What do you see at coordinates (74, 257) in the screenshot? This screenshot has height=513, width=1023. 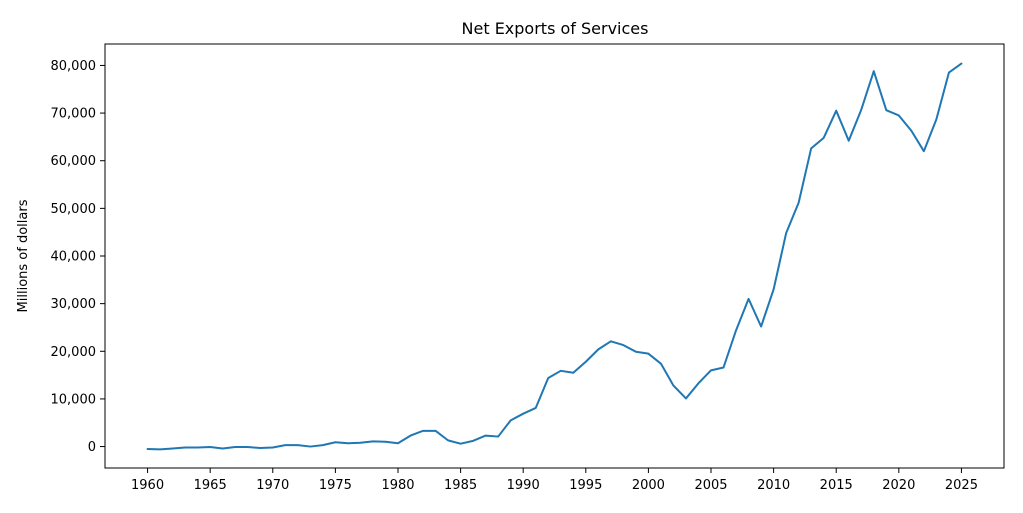 I see `y-tick-label: 40,000` at bounding box center [74, 257].